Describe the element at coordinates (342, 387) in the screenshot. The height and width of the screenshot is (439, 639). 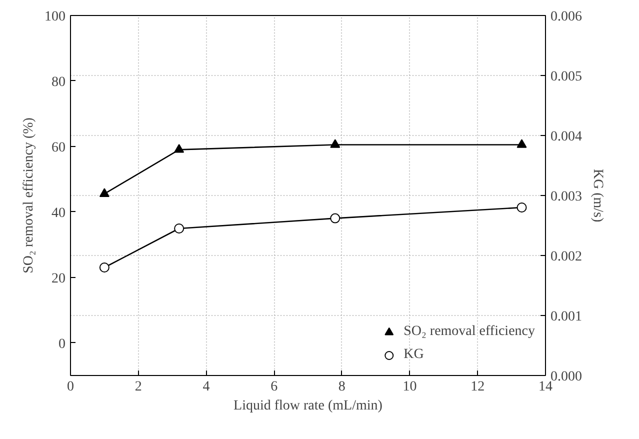
I see `x-tick-label: 8` at that location.